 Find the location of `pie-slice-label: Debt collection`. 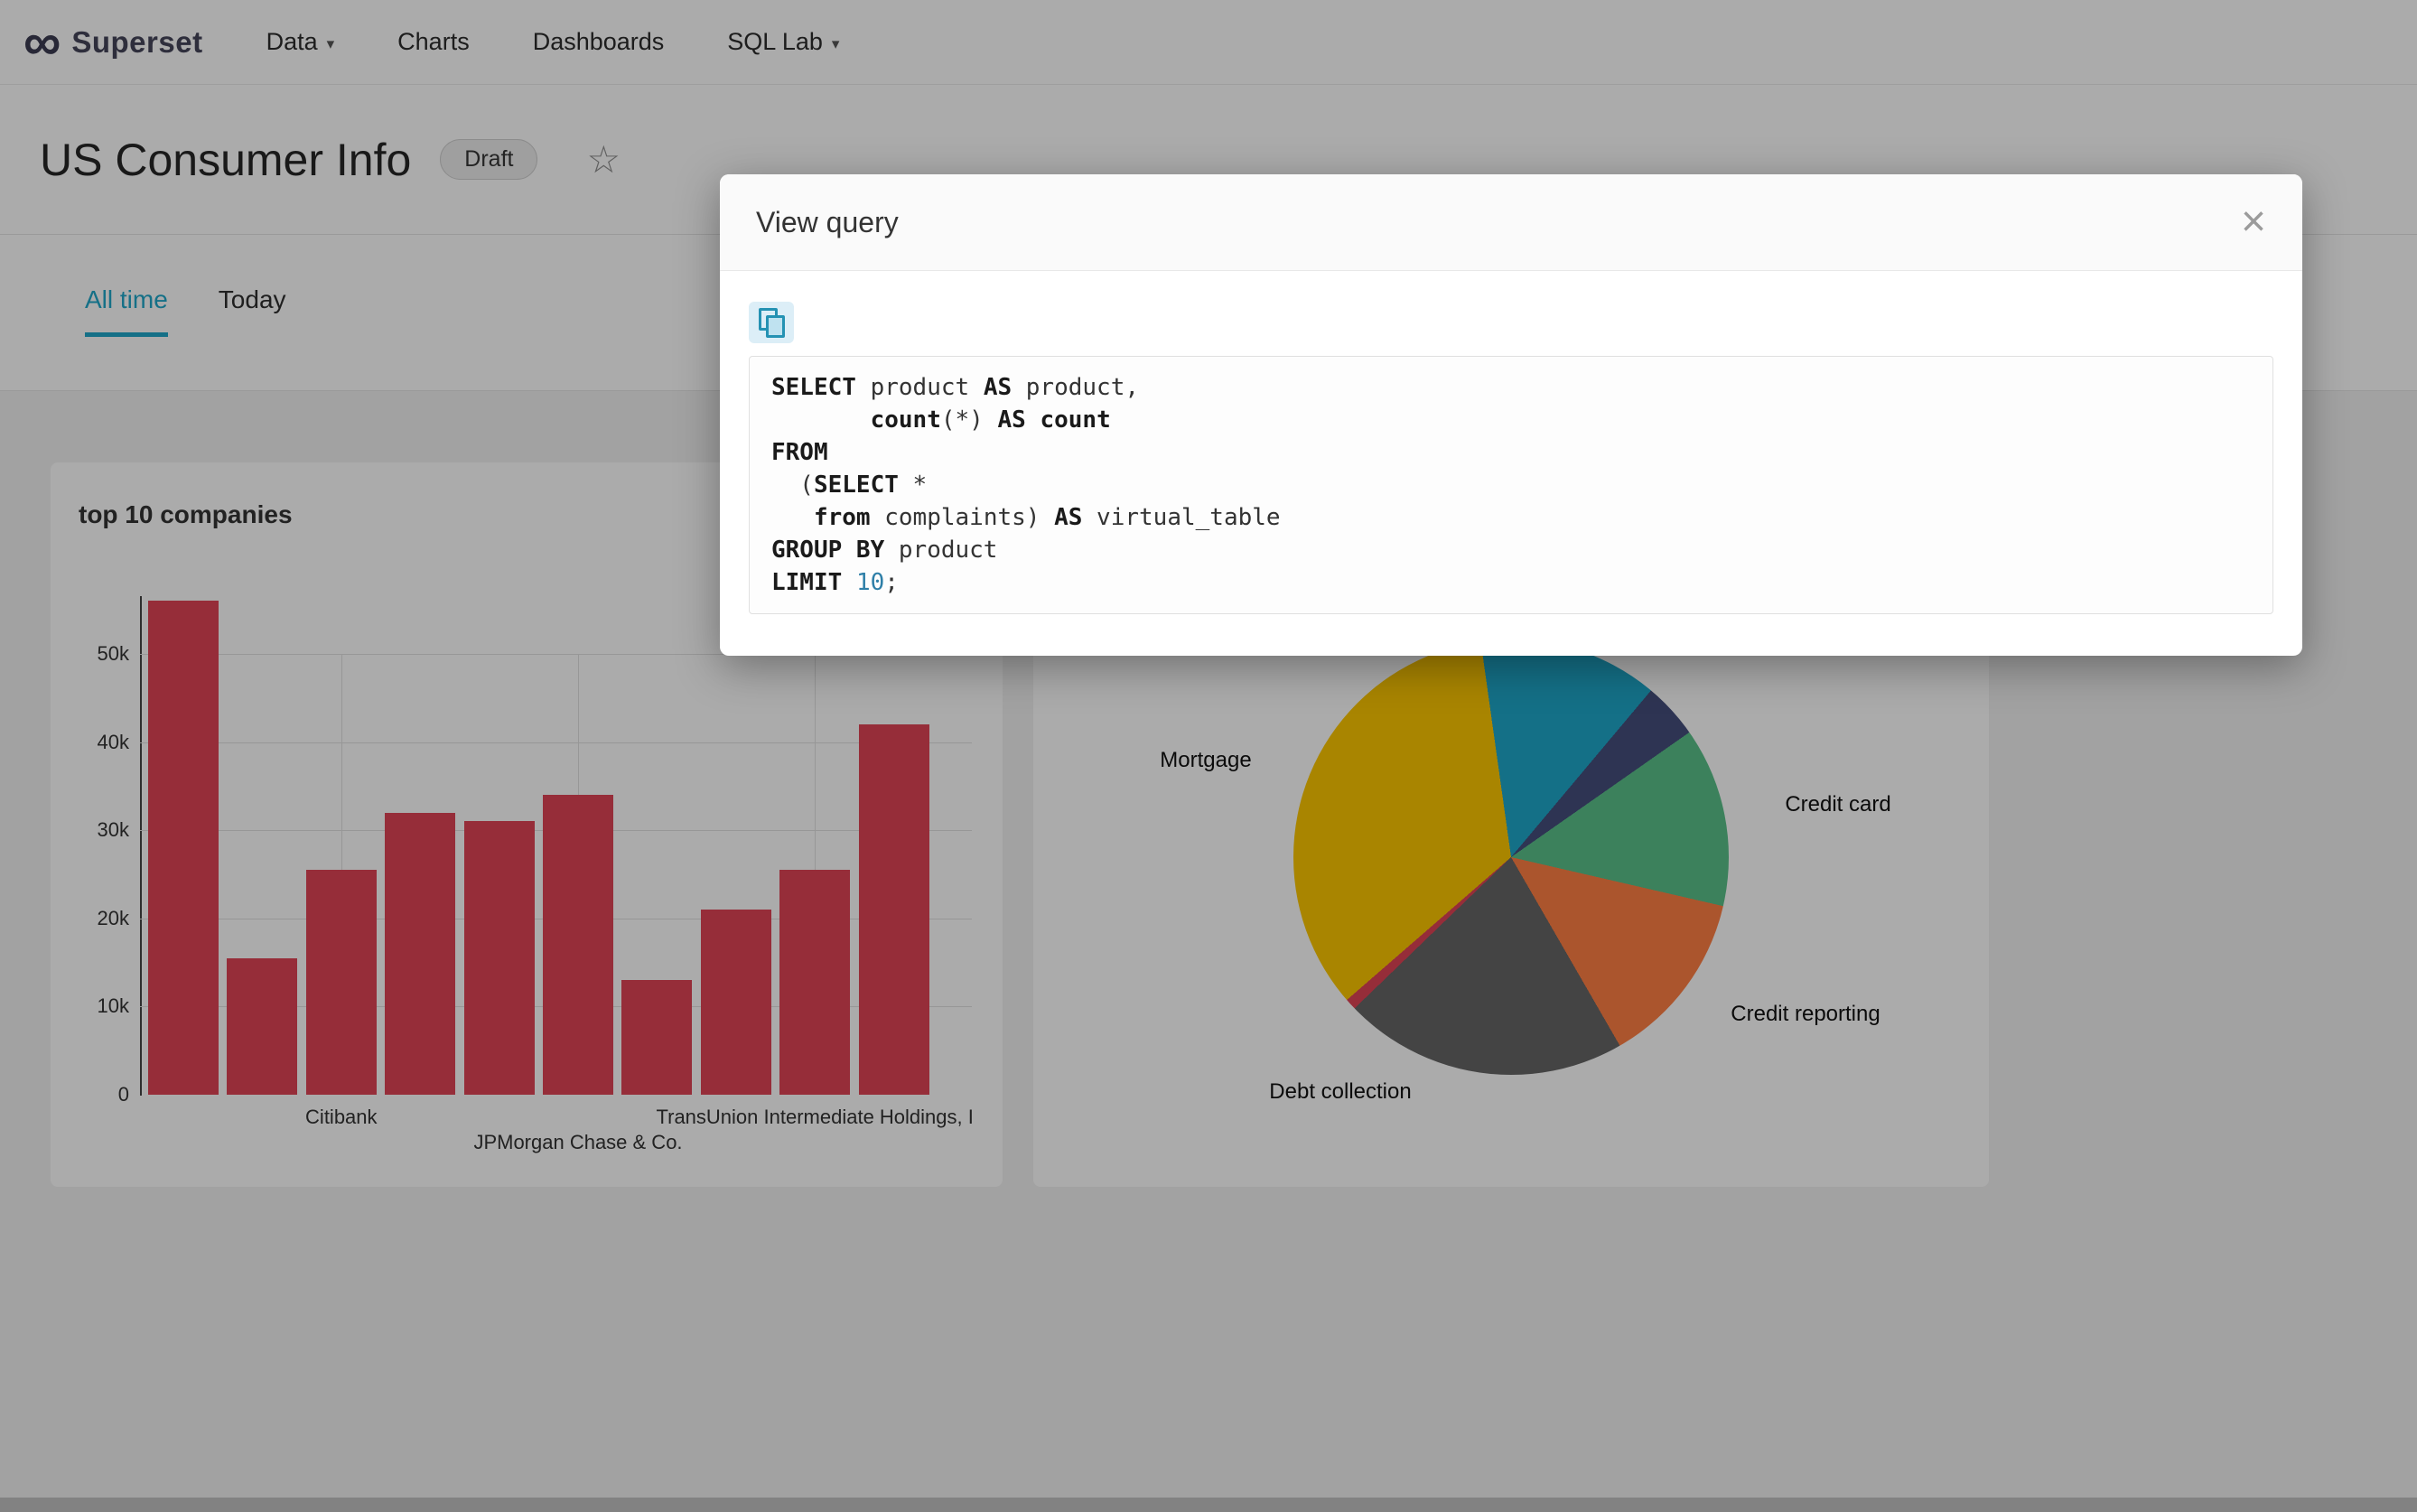

pie-slice-label: Debt collection is located at coordinates (1341, 1091).